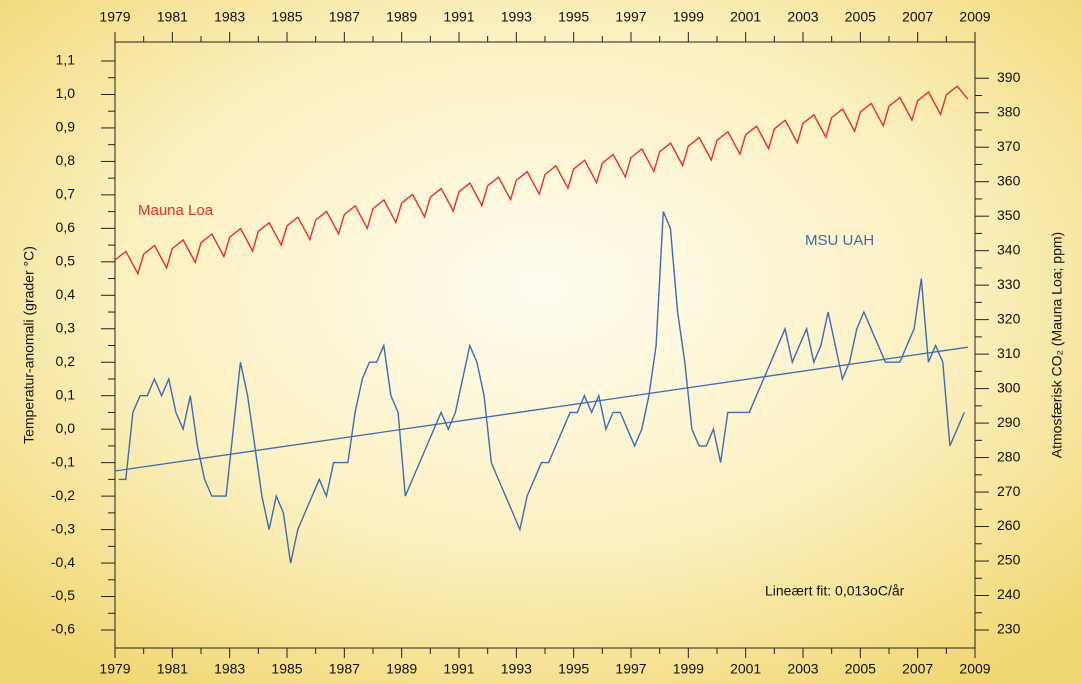 This screenshot has width=1082, height=684. What do you see at coordinates (66, 261) in the screenshot?
I see `y-tick-label: 0,5` at bounding box center [66, 261].